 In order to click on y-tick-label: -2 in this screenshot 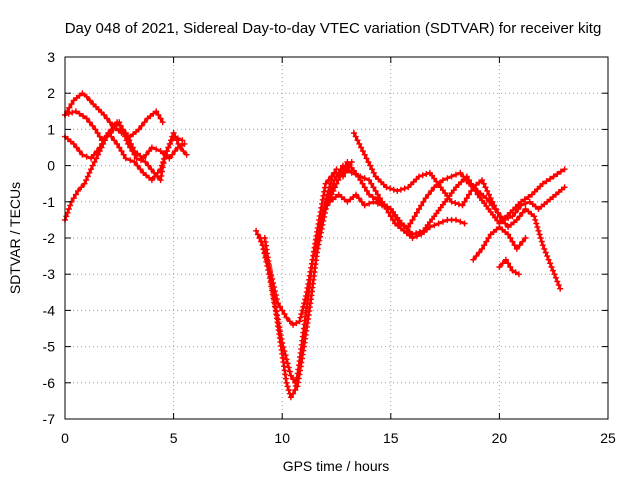, I will do `click(49, 238)`.